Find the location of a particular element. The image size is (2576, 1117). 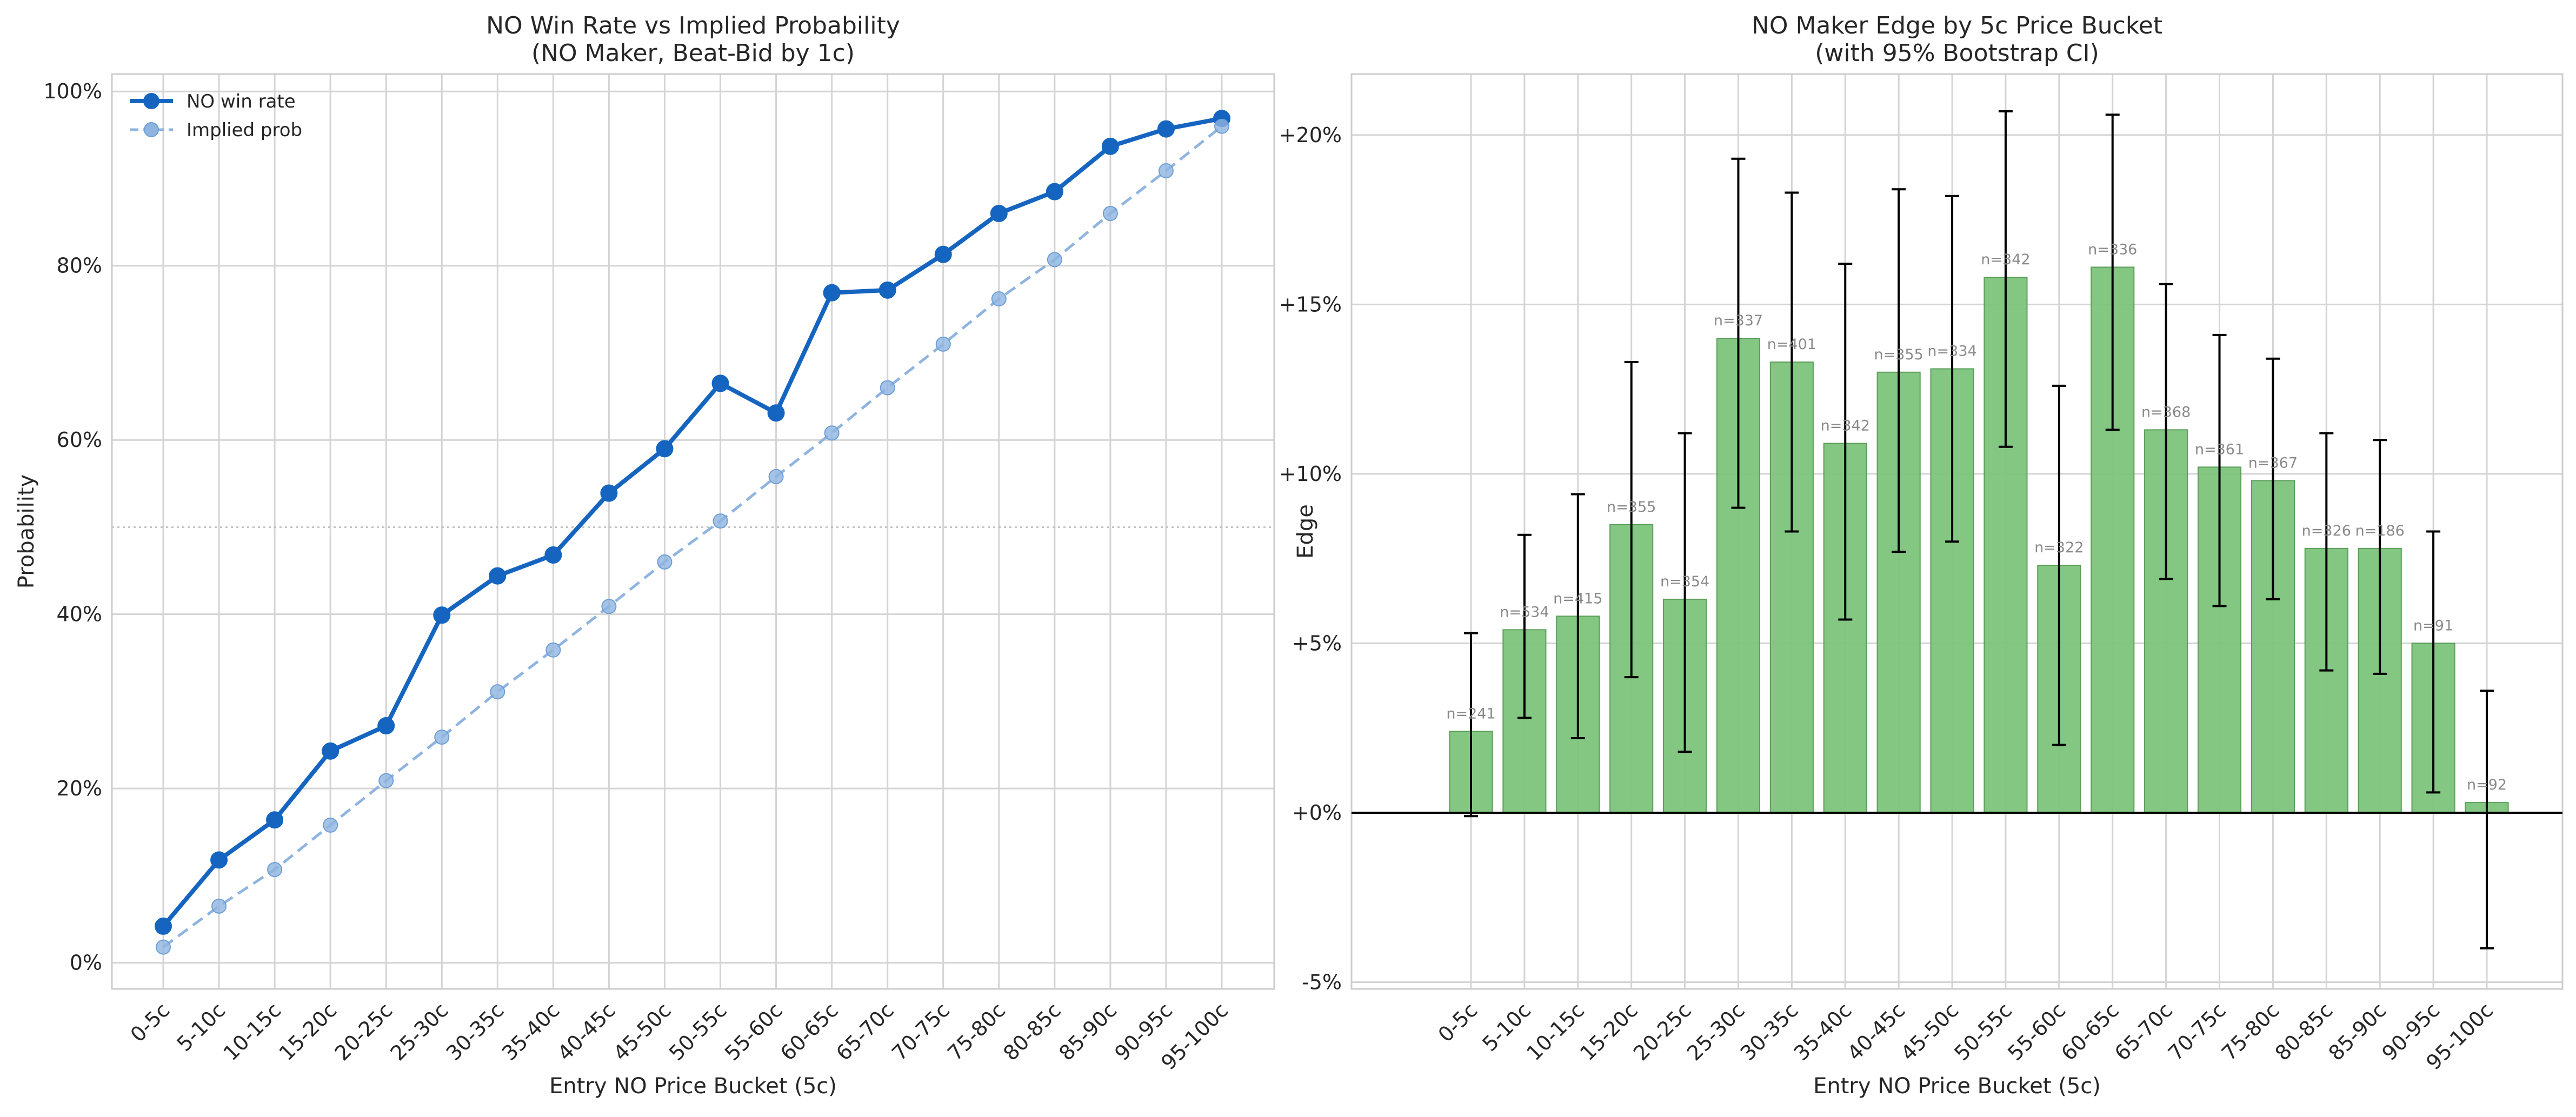

sample-size-label: n=534 is located at coordinates (1524, 612).